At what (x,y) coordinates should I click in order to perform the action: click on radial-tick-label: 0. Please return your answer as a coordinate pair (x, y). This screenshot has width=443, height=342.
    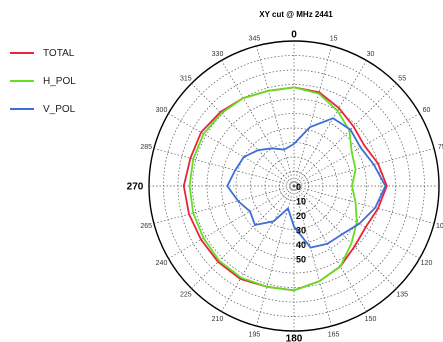
    Looking at the image, I should click on (298, 187).